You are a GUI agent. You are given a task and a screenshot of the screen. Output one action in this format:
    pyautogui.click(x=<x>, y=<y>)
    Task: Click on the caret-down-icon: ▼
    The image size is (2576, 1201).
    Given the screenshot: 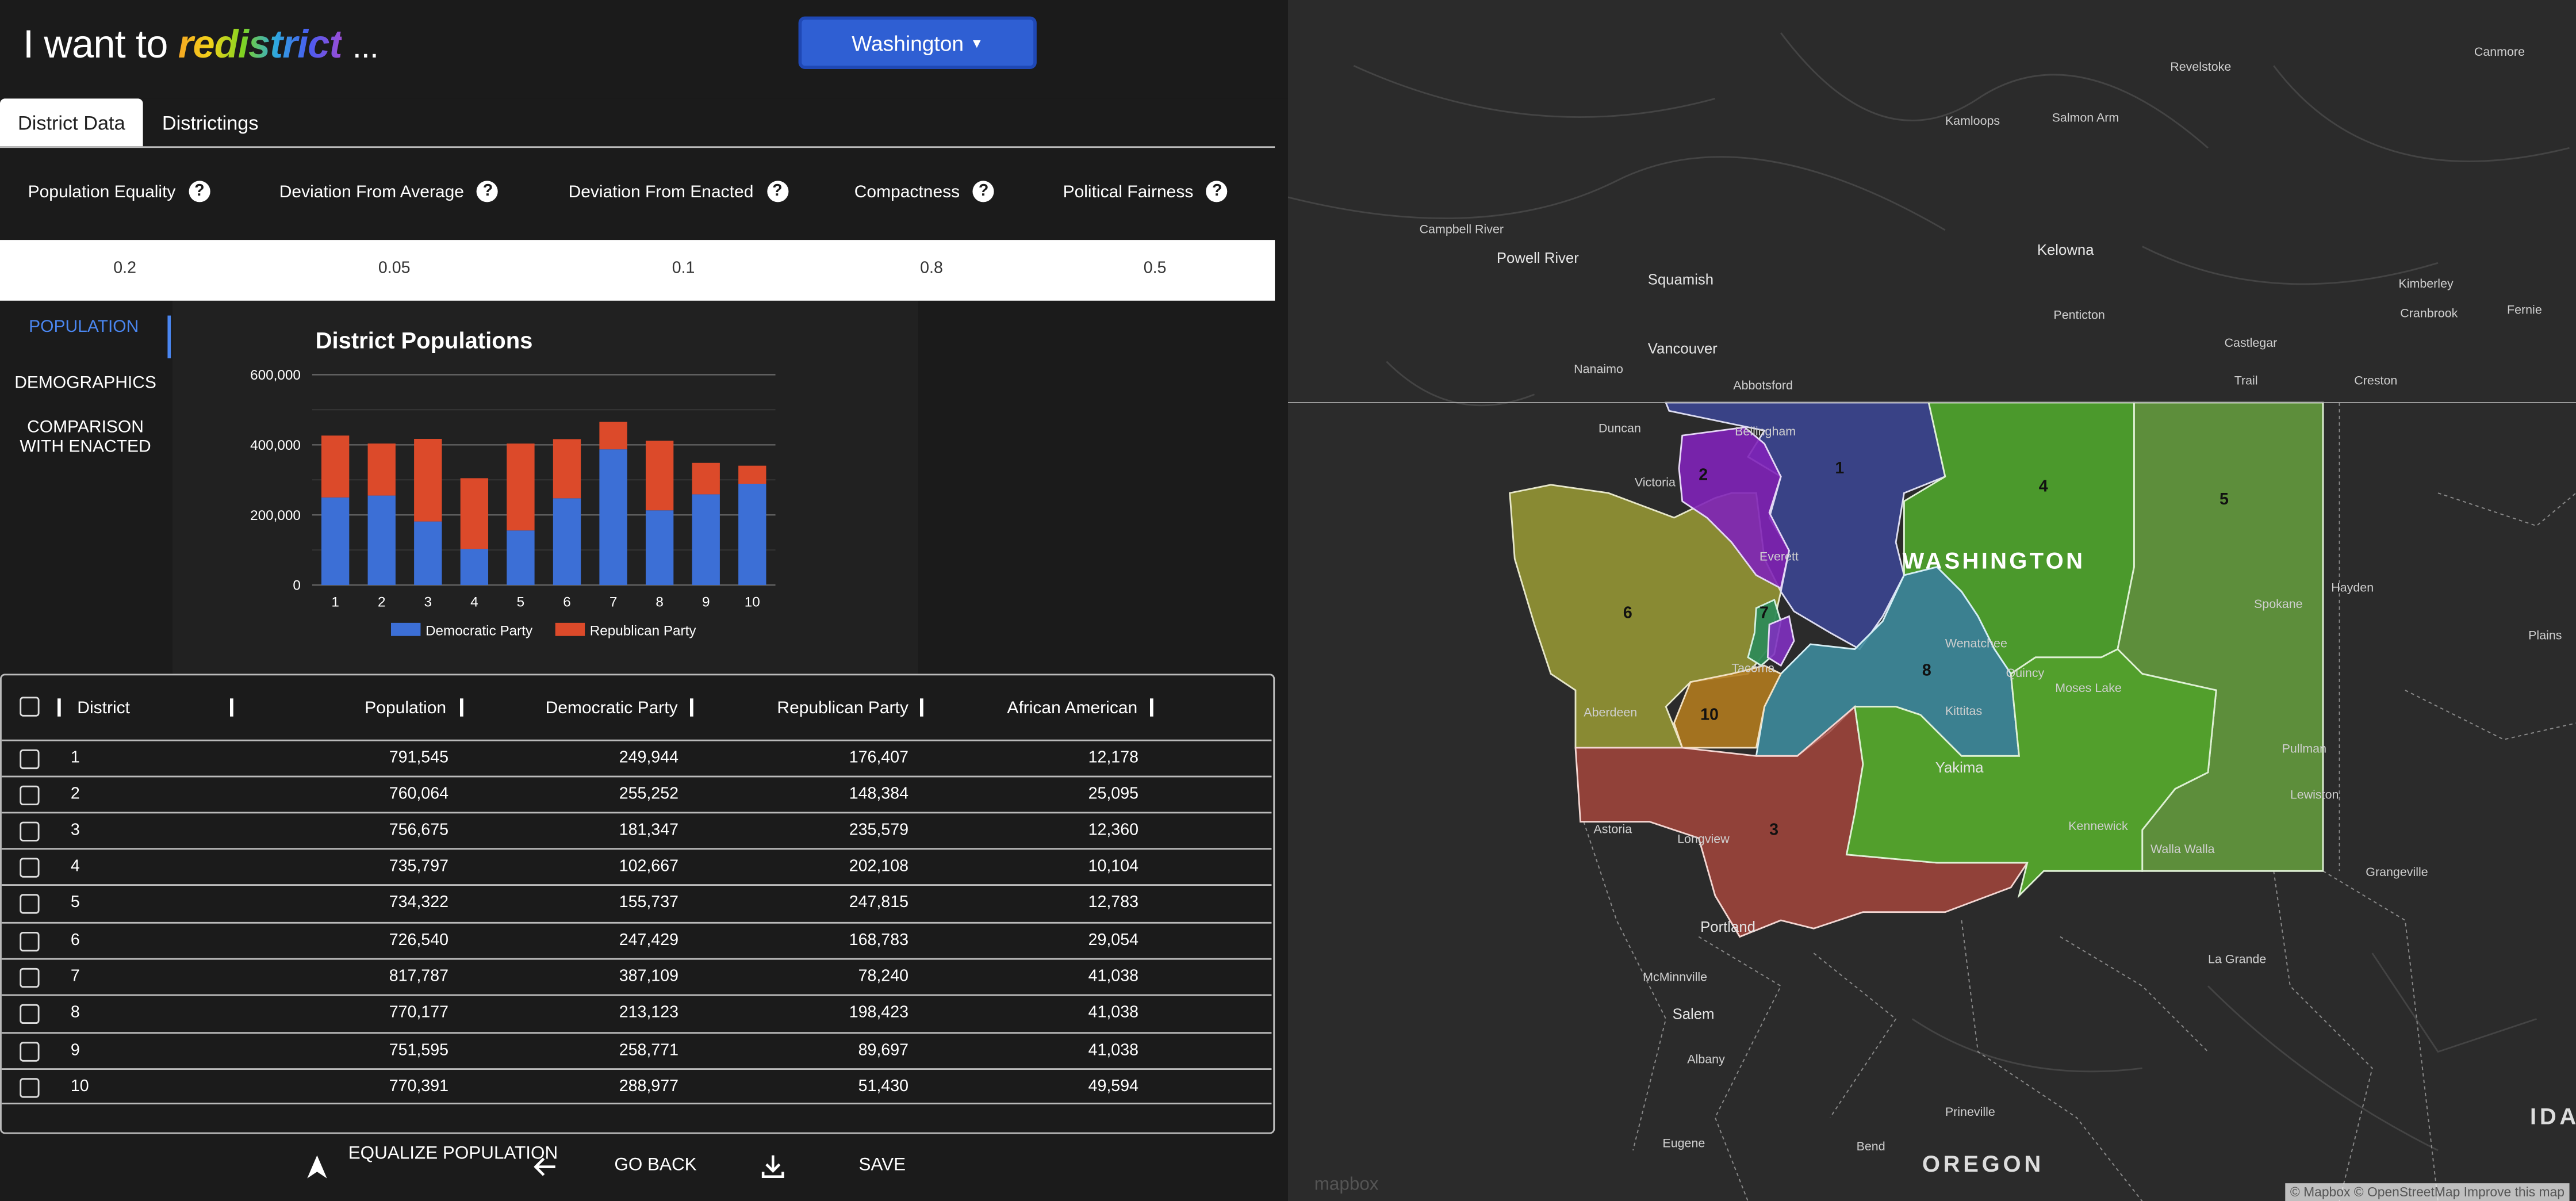 What is the action you would take?
    pyautogui.click(x=977, y=43)
    